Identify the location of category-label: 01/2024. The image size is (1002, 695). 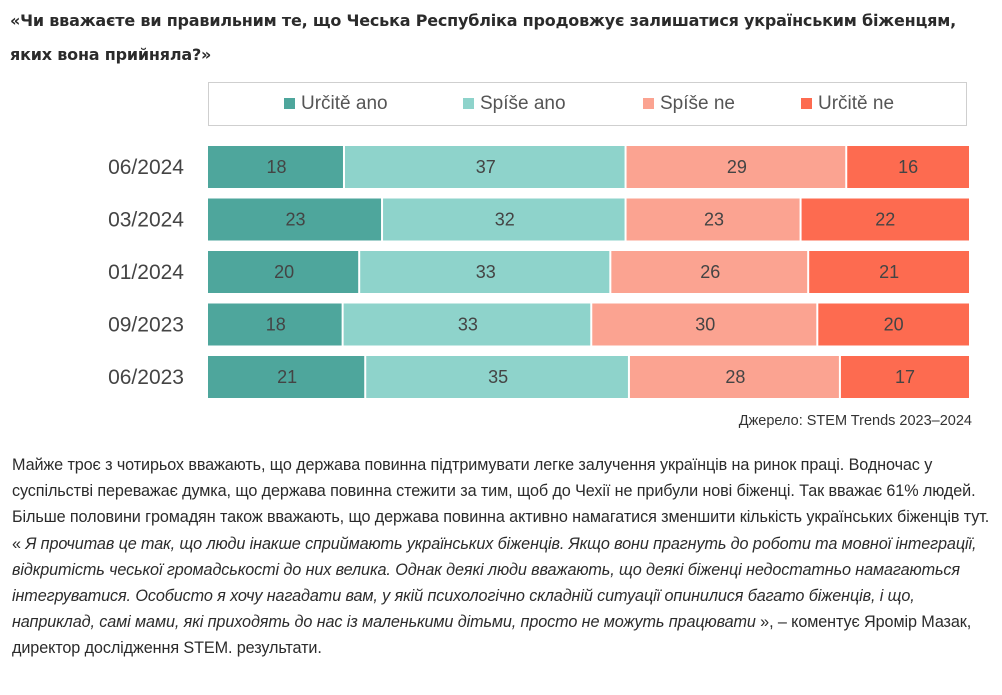
(146, 272).